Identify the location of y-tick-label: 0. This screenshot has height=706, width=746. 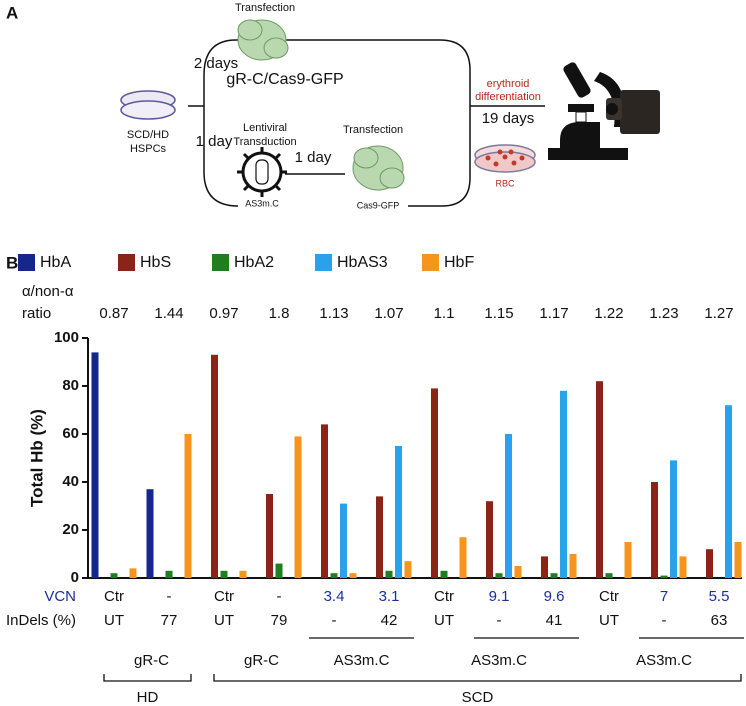
(75, 577).